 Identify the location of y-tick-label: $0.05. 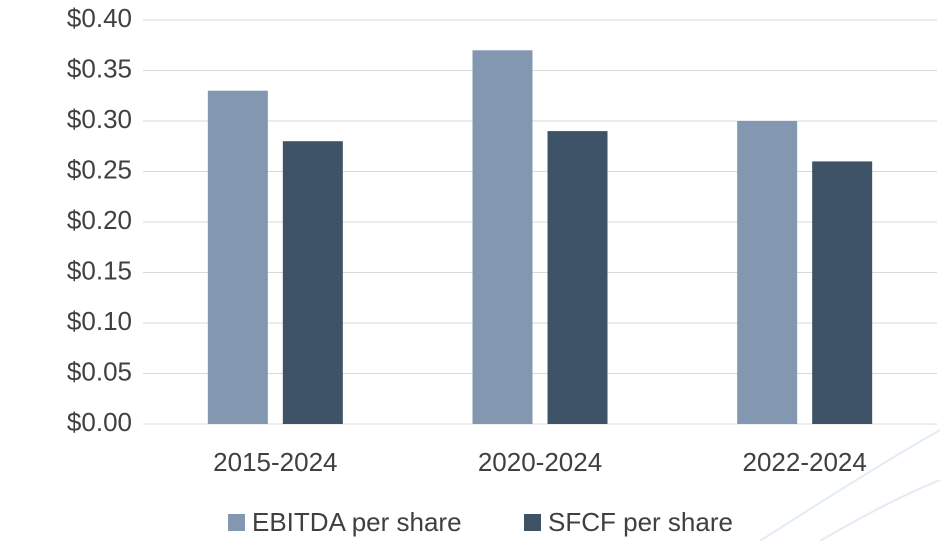
(99, 371).